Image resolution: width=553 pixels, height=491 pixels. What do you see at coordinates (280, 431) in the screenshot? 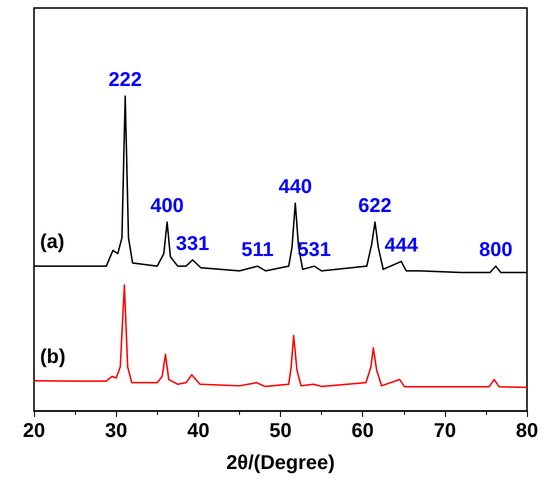
I see `x-tick-label: 50` at bounding box center [280, 431].